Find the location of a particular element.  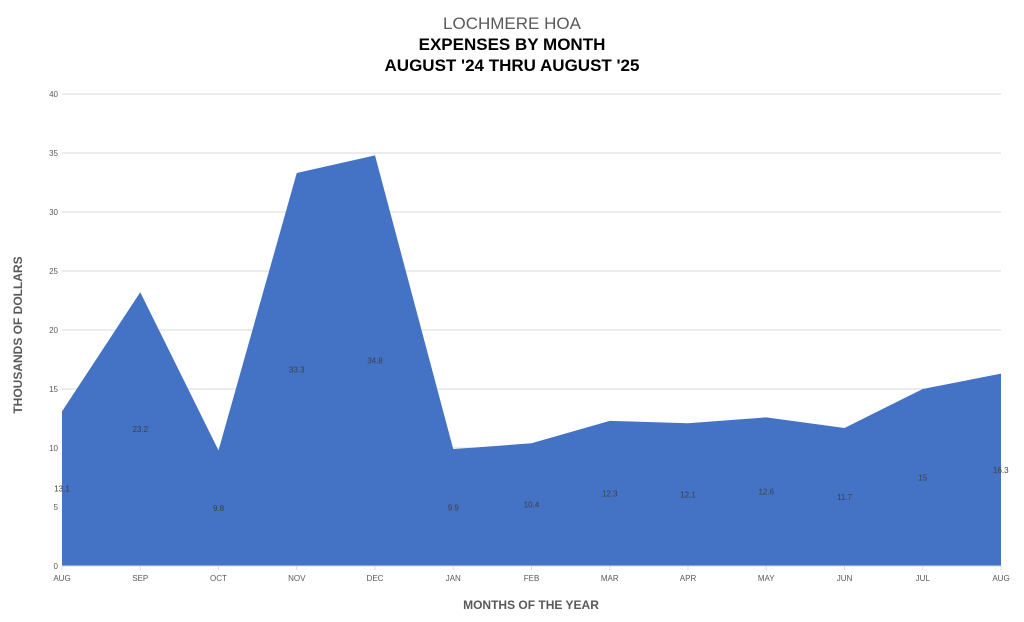

y-tick-label: 25 is located at coordinates (53, 271).